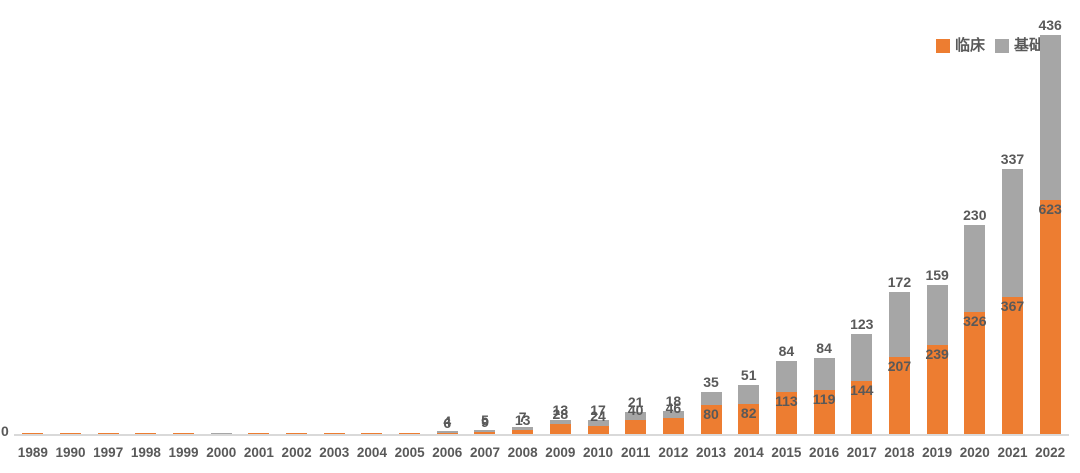 The height and width of the screenshot is (473, 1080). I want to click on legend-item-basic: 基础, so click(1019, 45).